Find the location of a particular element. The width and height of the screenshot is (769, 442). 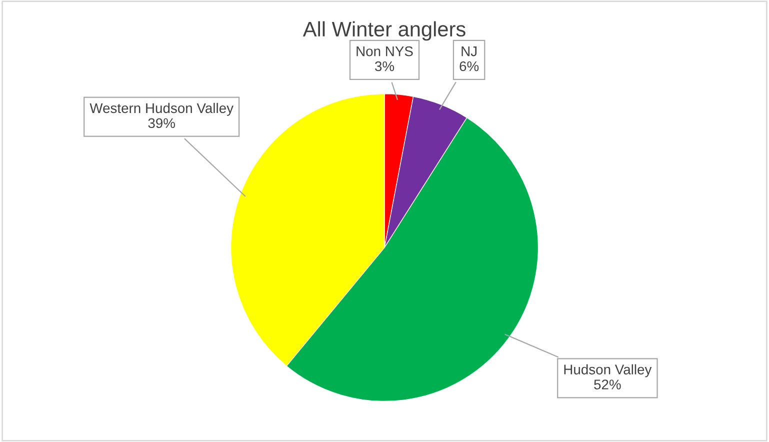

slice-label: Non NYS is located at coordinates (384, 51).